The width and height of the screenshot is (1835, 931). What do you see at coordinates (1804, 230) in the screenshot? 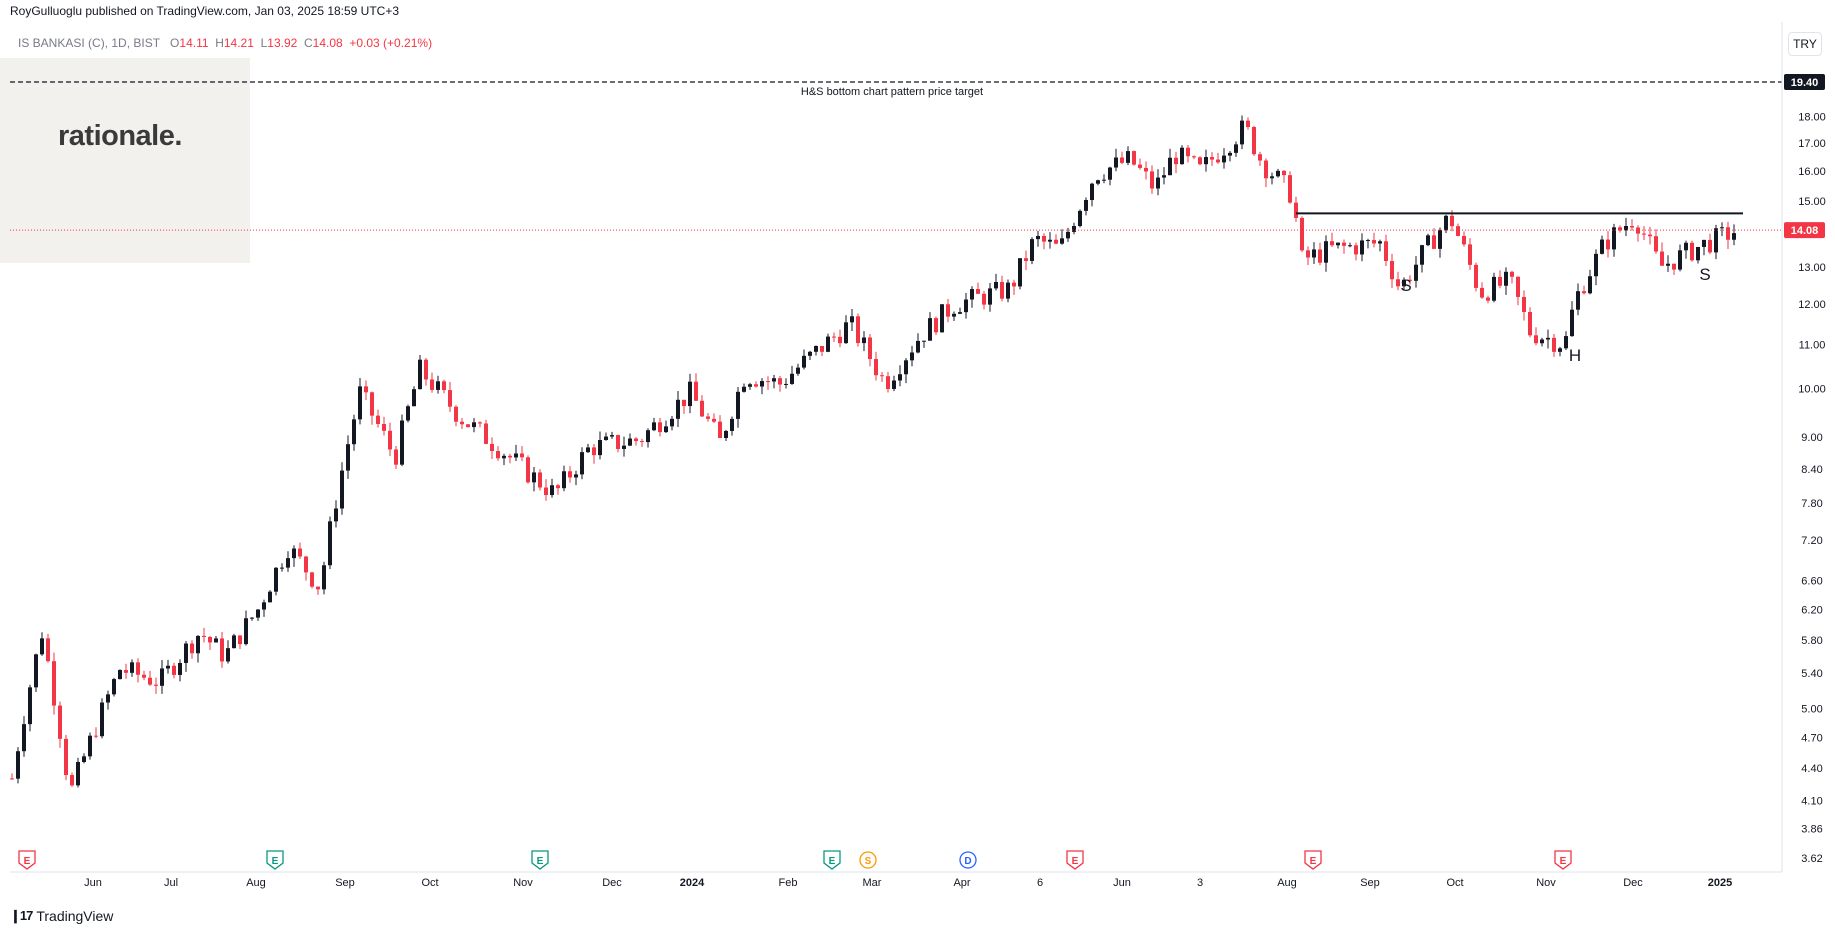
I see `last-price-badge` at bounding box center [1804, 230].